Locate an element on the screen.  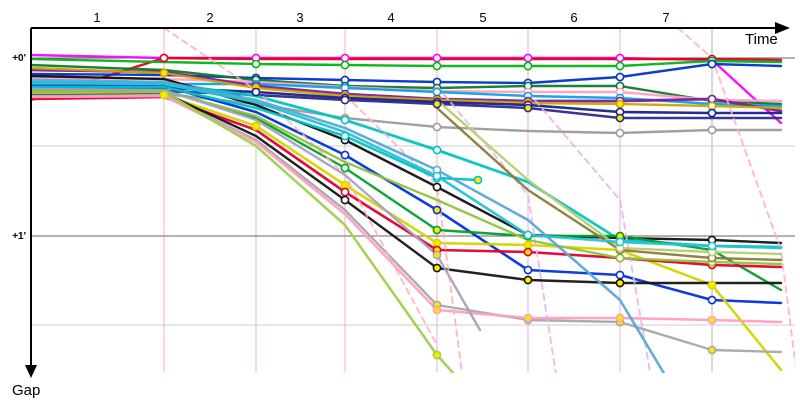
x-tick-label-2: 2 is located at coordinates (209, 17).